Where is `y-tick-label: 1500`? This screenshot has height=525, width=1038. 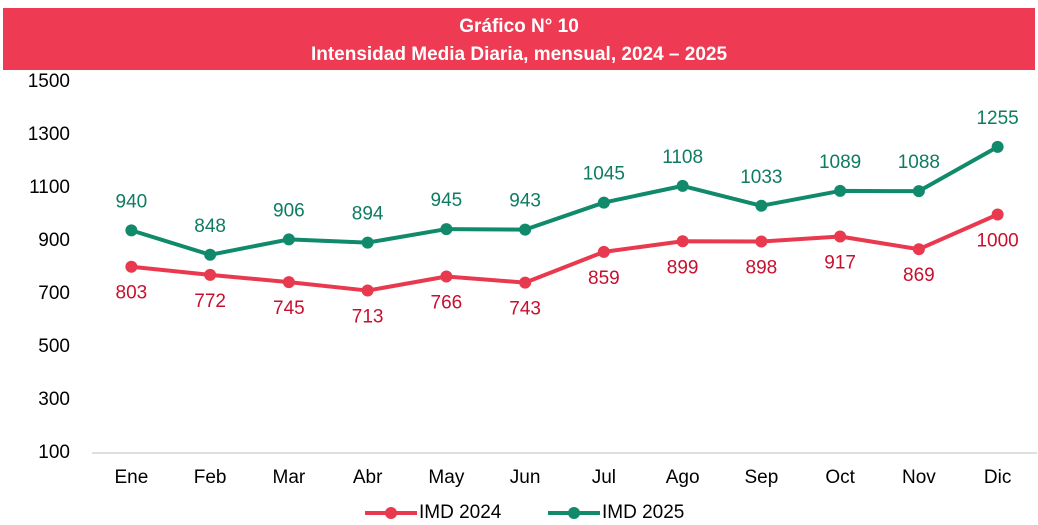
y-tick-label: 1500 is located at coordinates (49, 81).